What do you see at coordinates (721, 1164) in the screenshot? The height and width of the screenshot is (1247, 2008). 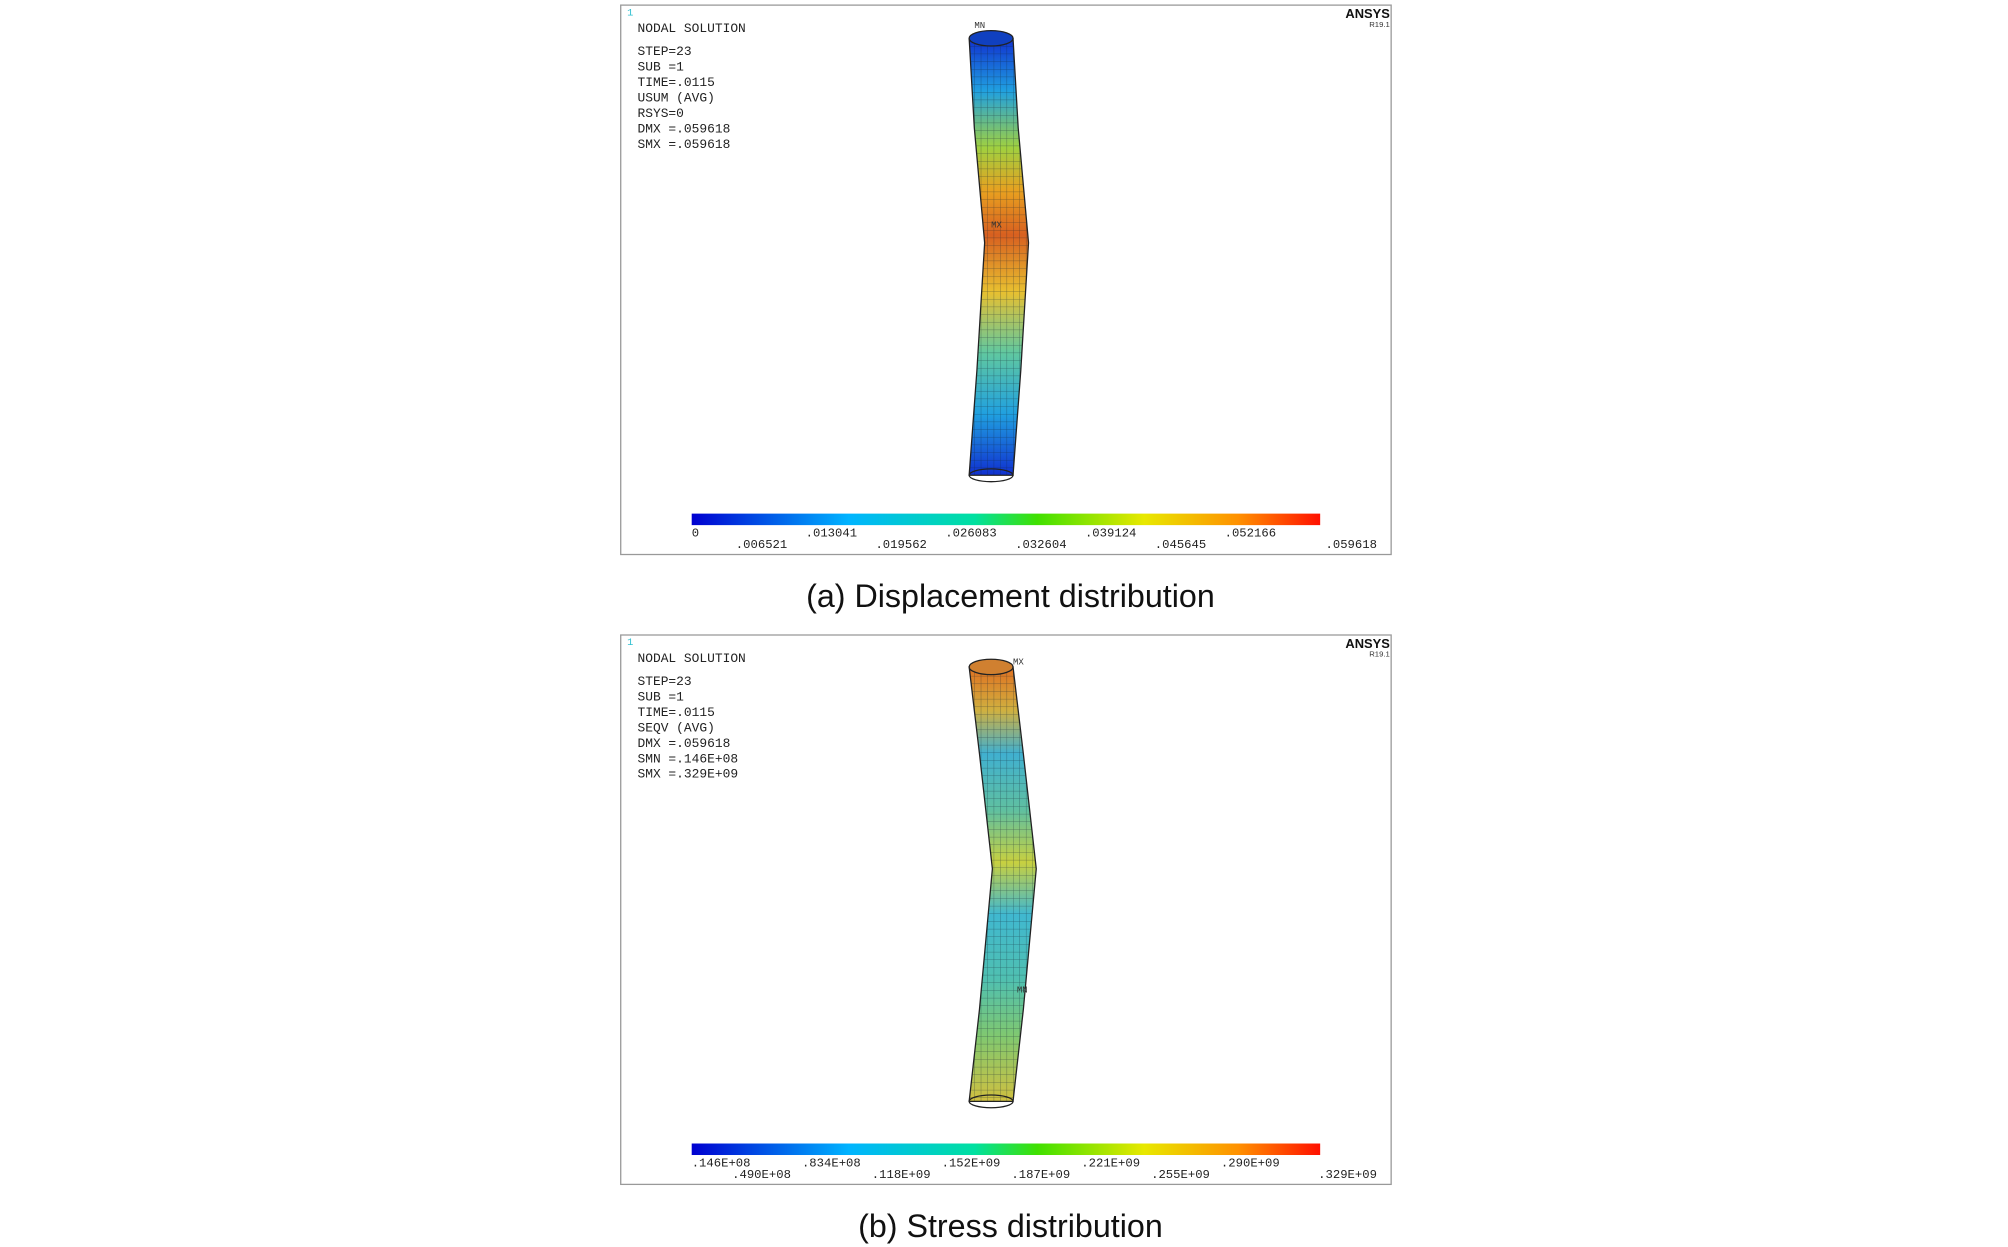 I see `legend-label: .146E+08` at bounding box center [721, 1164].